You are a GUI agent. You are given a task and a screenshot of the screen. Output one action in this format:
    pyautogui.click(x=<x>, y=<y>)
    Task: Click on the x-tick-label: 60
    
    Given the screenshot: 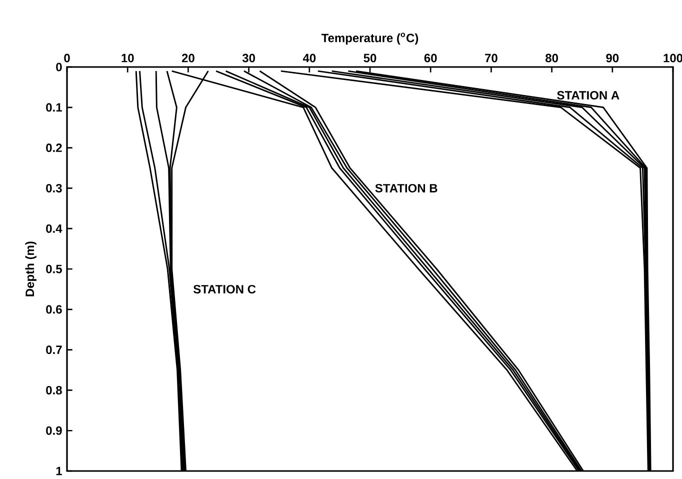 What is the action you would take?
    pyautogui.click(x=430, y=58)
    